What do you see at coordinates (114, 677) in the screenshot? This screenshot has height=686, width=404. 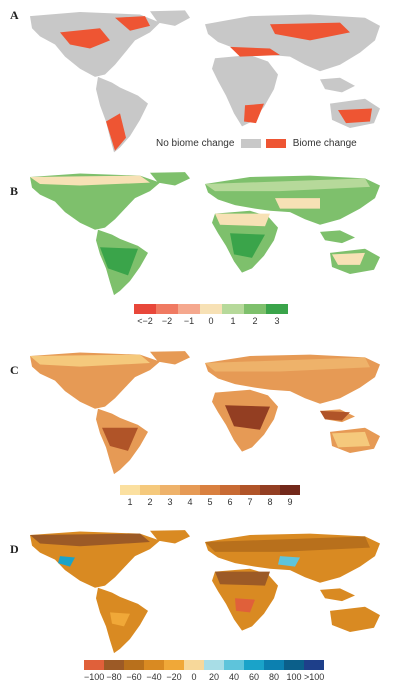 I see `scale-tick-label: −80` at bounding box center [114, 677].